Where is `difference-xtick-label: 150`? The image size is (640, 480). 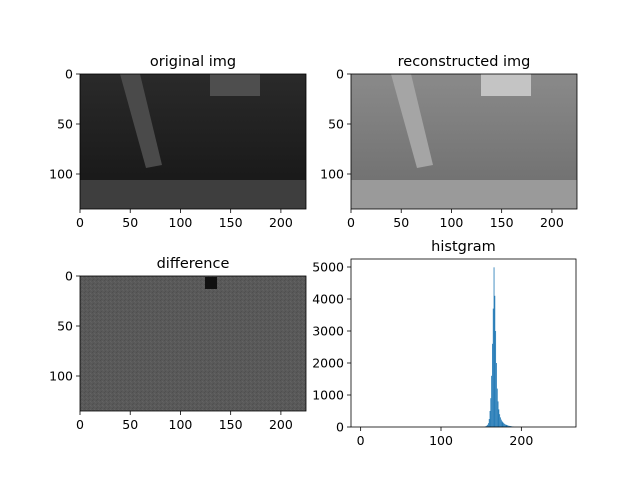
difference-xtick-label: 150 is located at coordinates (231, 424).